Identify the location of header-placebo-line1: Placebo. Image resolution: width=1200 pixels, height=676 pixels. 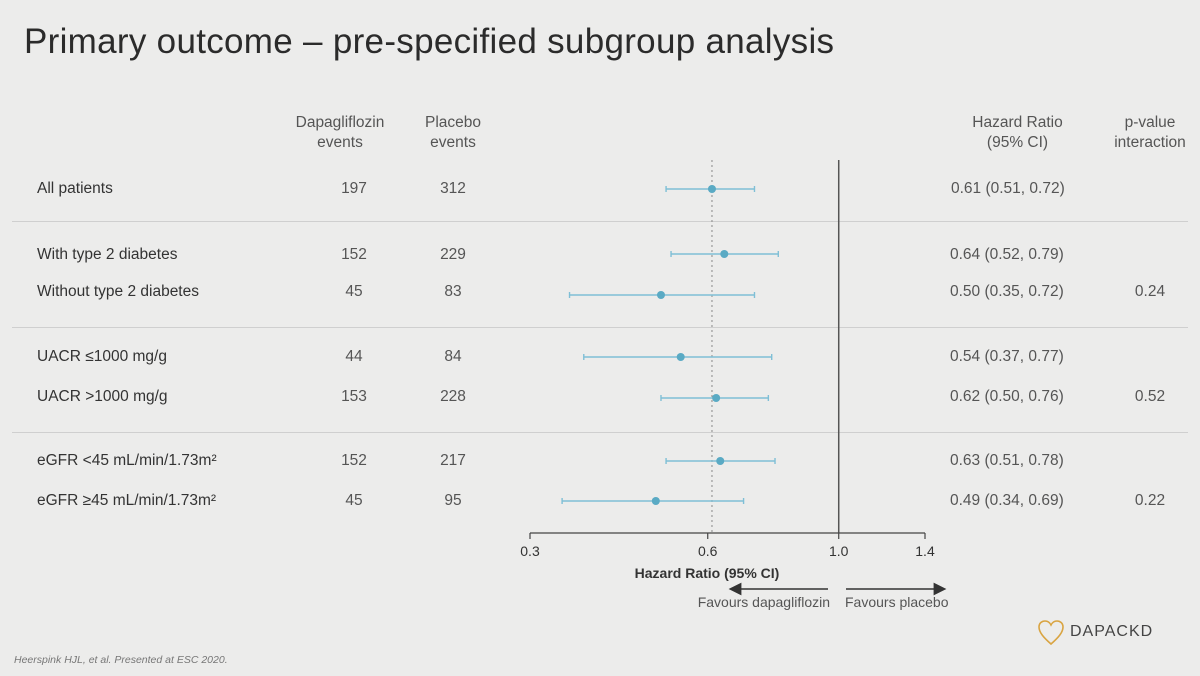
(452, 122).